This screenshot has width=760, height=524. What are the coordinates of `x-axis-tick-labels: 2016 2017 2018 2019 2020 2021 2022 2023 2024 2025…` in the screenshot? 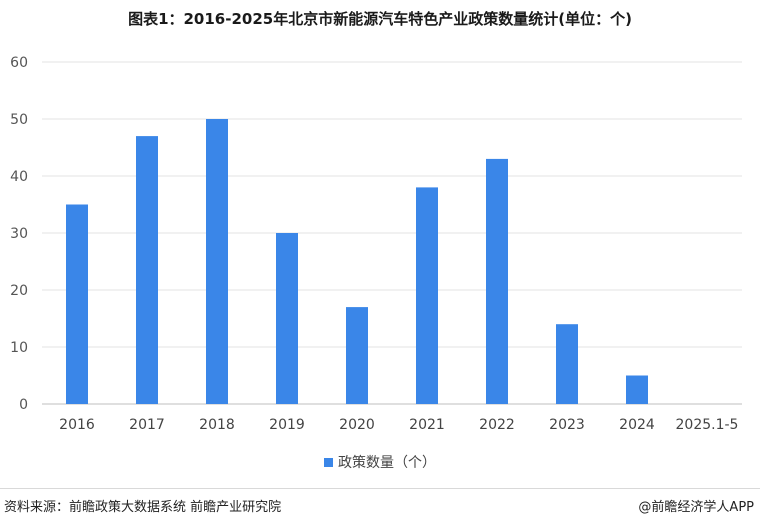 It's located at (398, 425).